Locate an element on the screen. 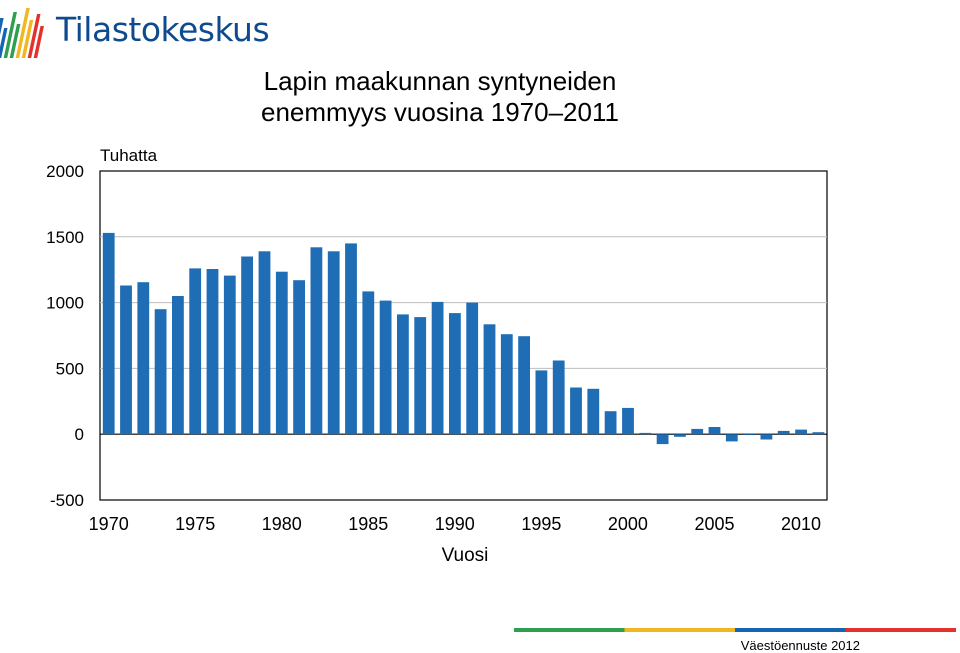 The image size is (960, 653). bar-2002 is located at coordinates (662, 439).